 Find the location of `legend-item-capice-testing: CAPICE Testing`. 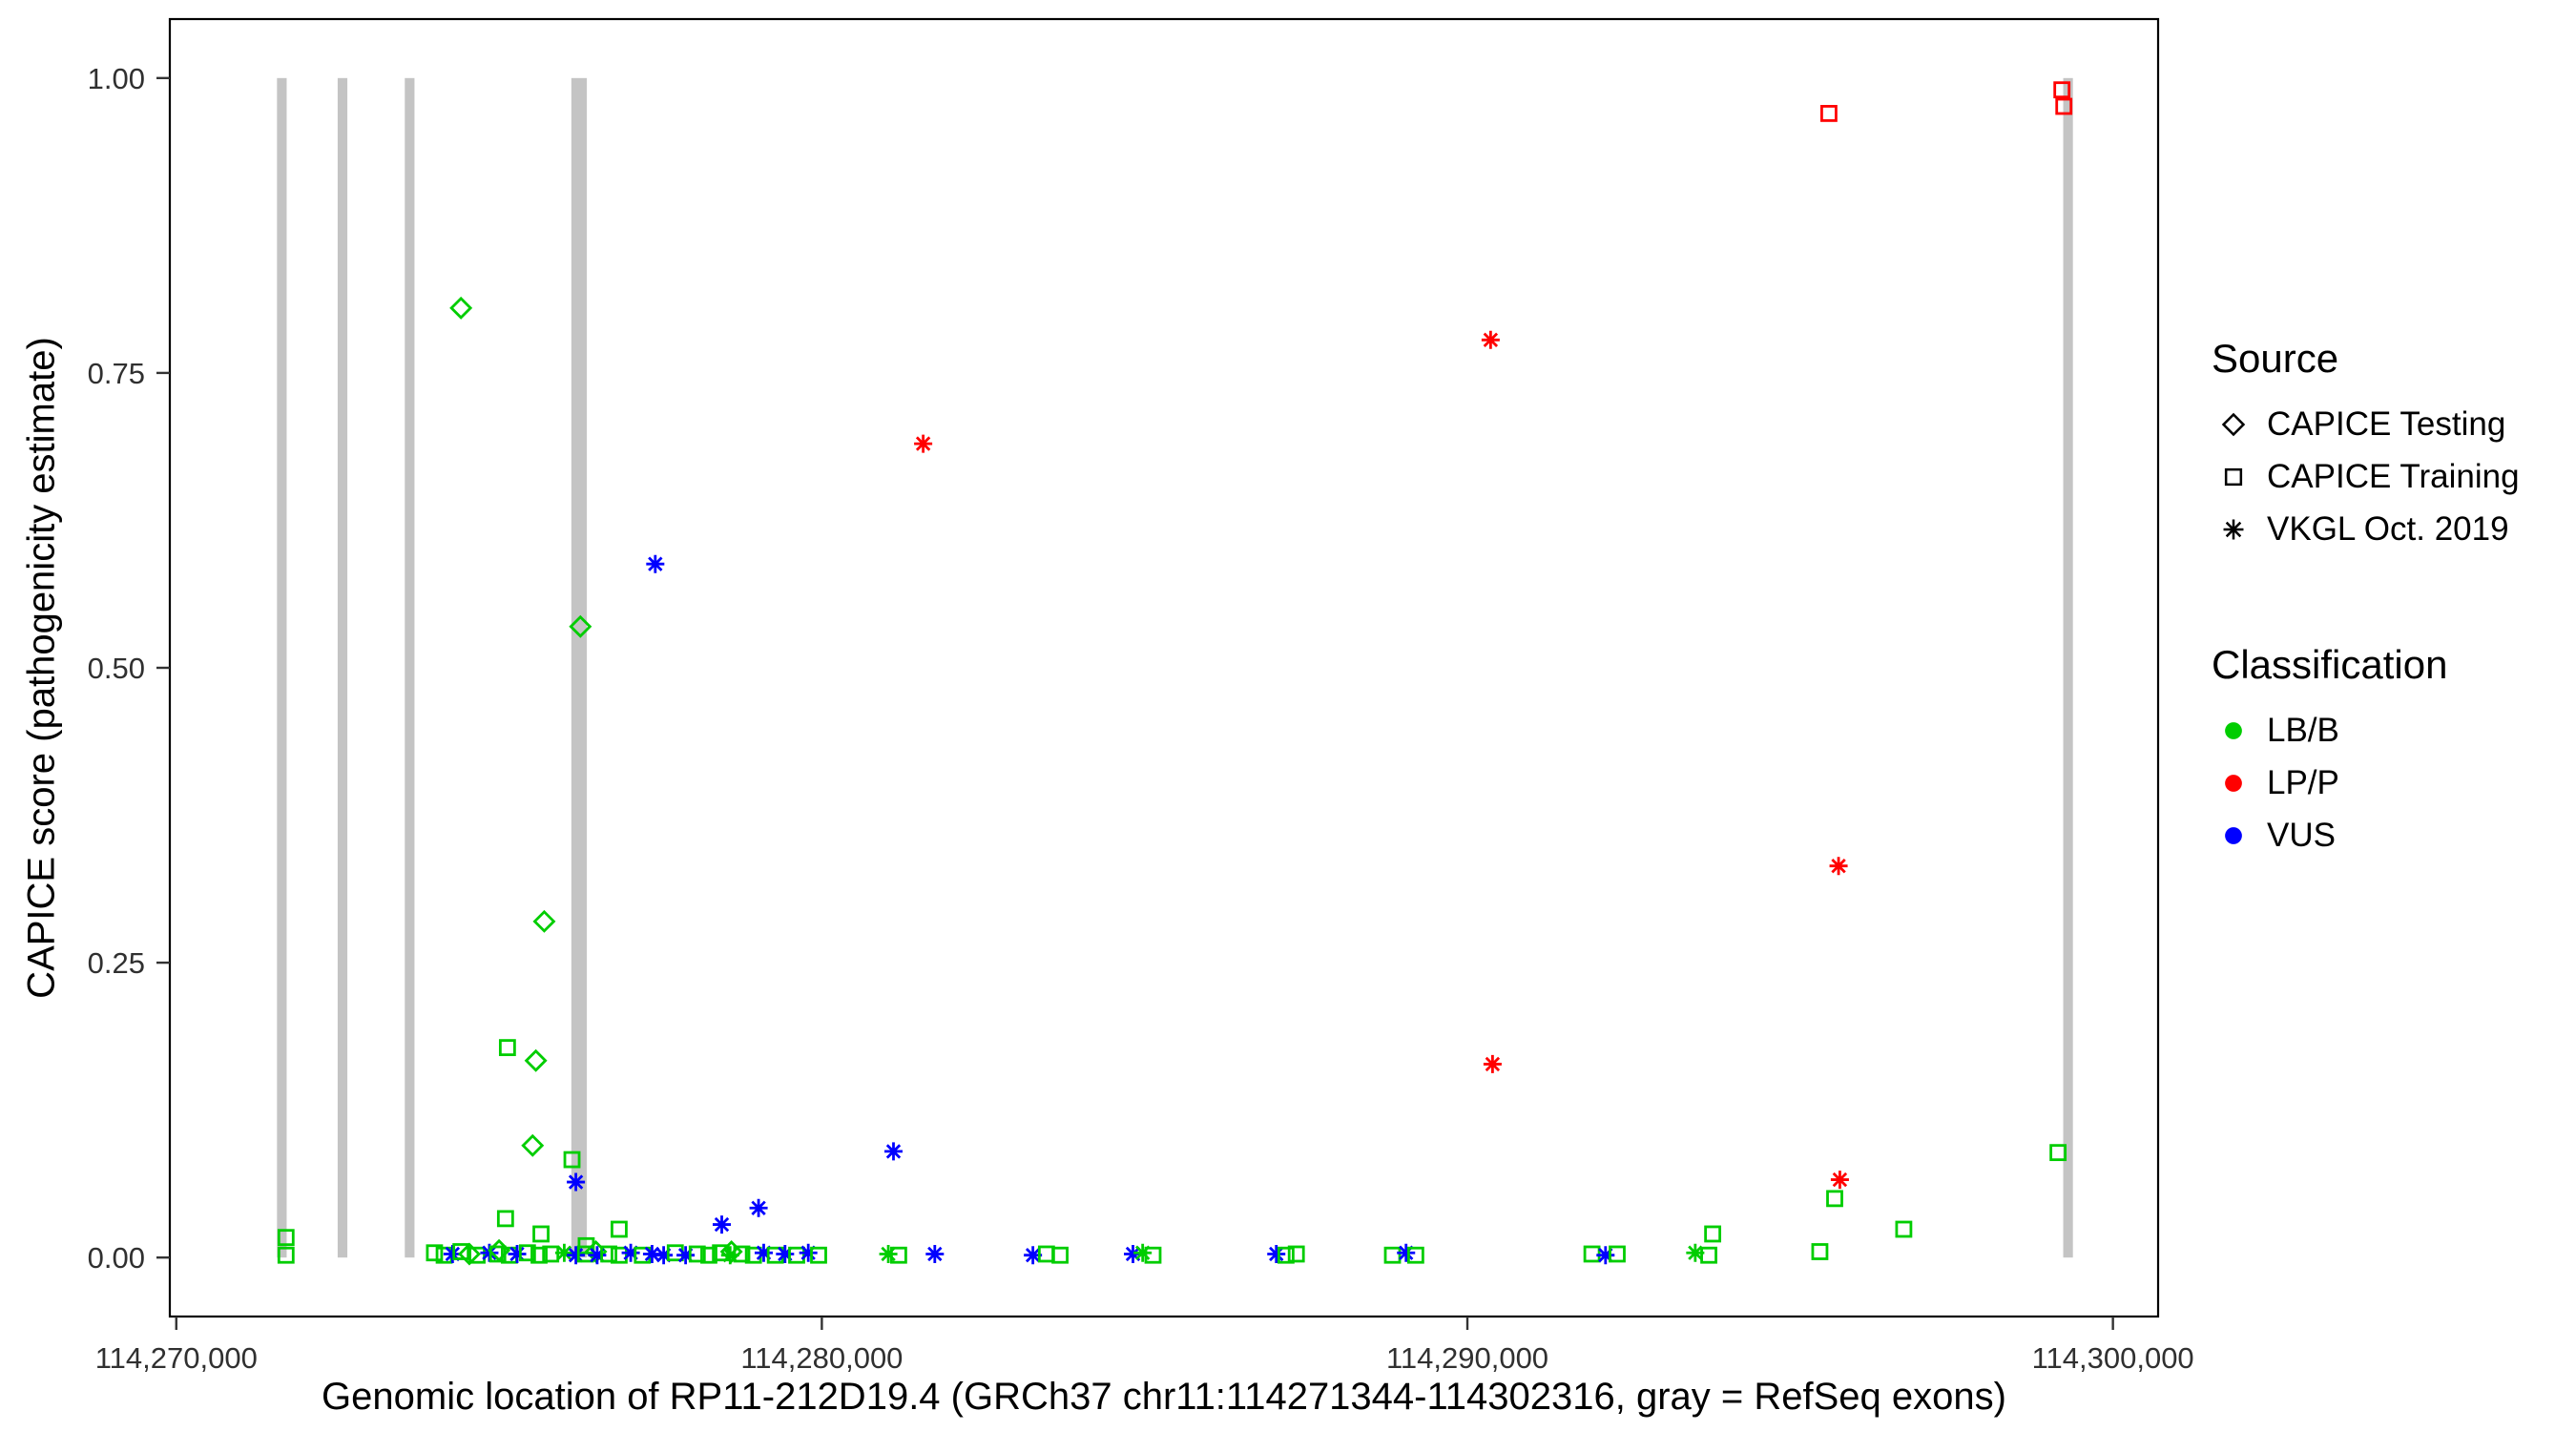

legend-item-capice-testing: CAPICE Testing is located at coordinates (2389, 424).